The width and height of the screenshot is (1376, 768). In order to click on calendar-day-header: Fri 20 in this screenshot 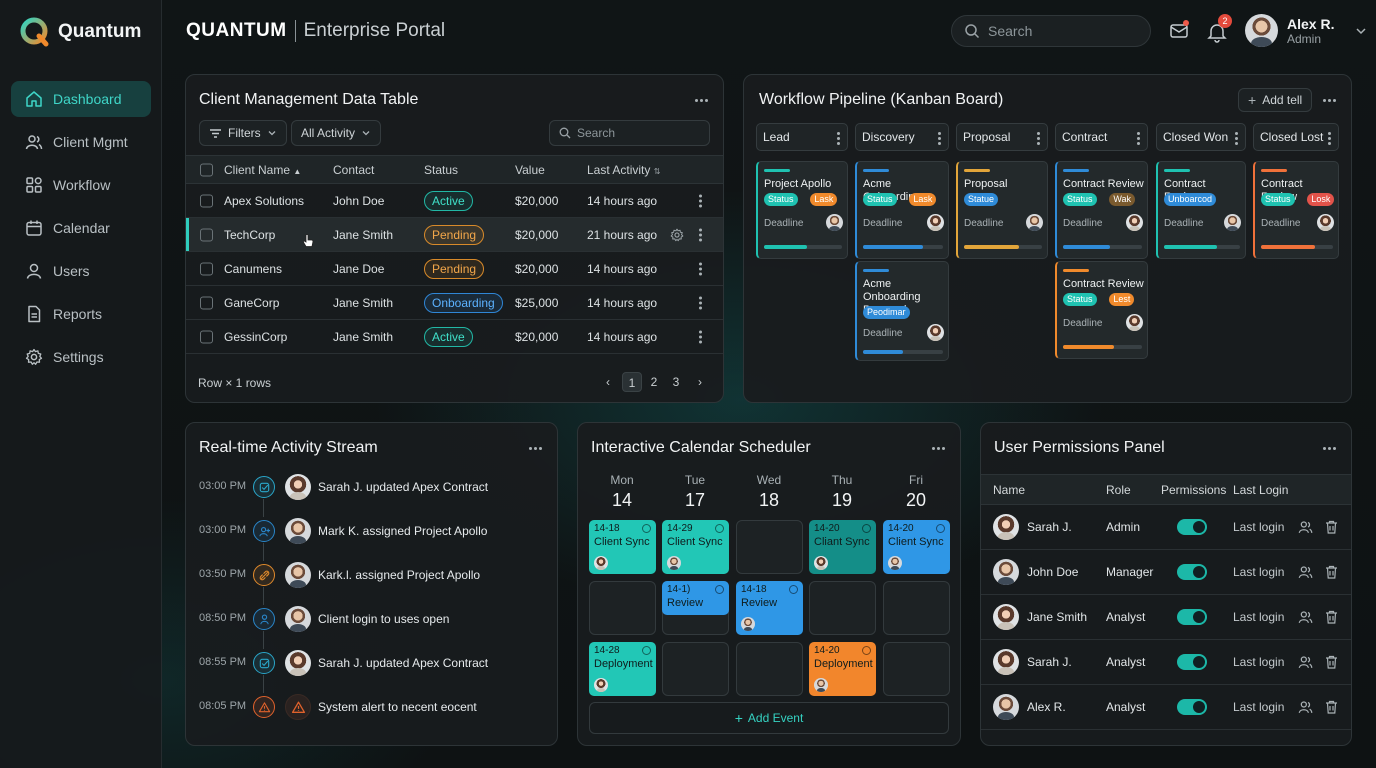, I will do `click(916, 492)`.